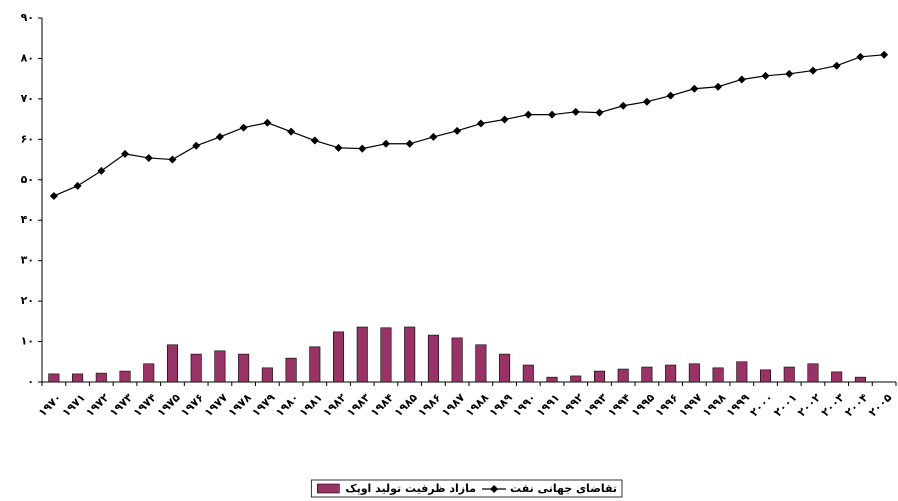 The height and width of the screenshot is (501, 898). Describe the element at coordinates (27, 57) in the screenshot. I see `y-tick-label: ۸۰` at that location.